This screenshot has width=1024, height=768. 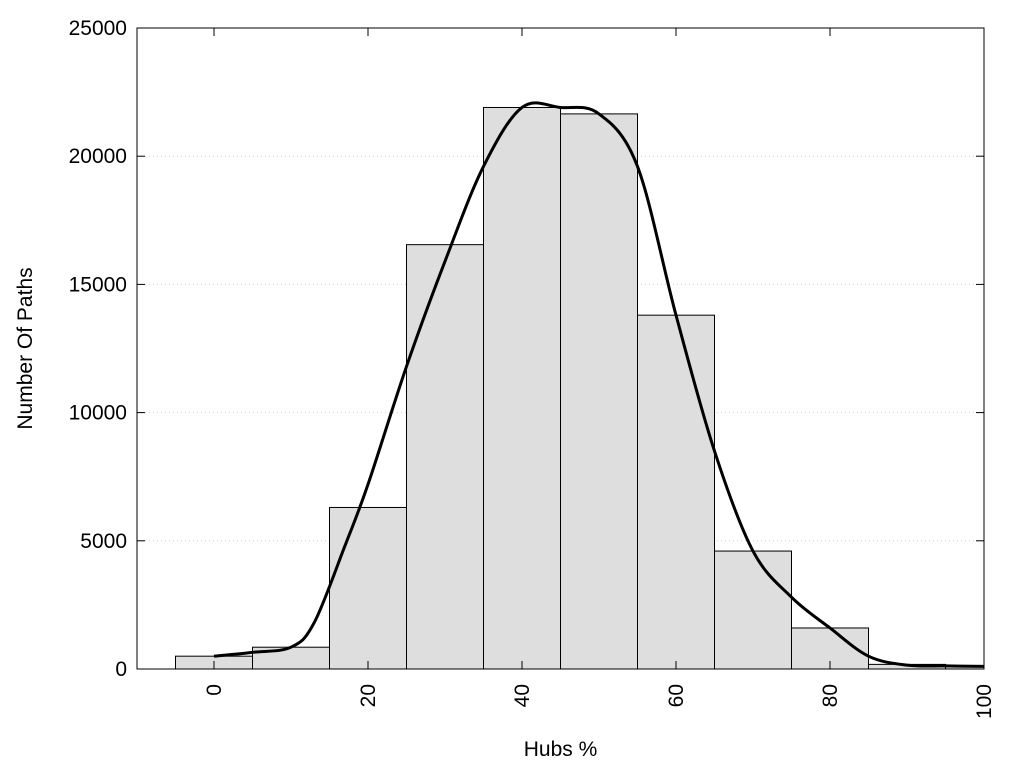 What do you see at coordinates (98, 156) in the screenshot?
I see `y-tick-label: 20000` at bounding box center [98, 156].